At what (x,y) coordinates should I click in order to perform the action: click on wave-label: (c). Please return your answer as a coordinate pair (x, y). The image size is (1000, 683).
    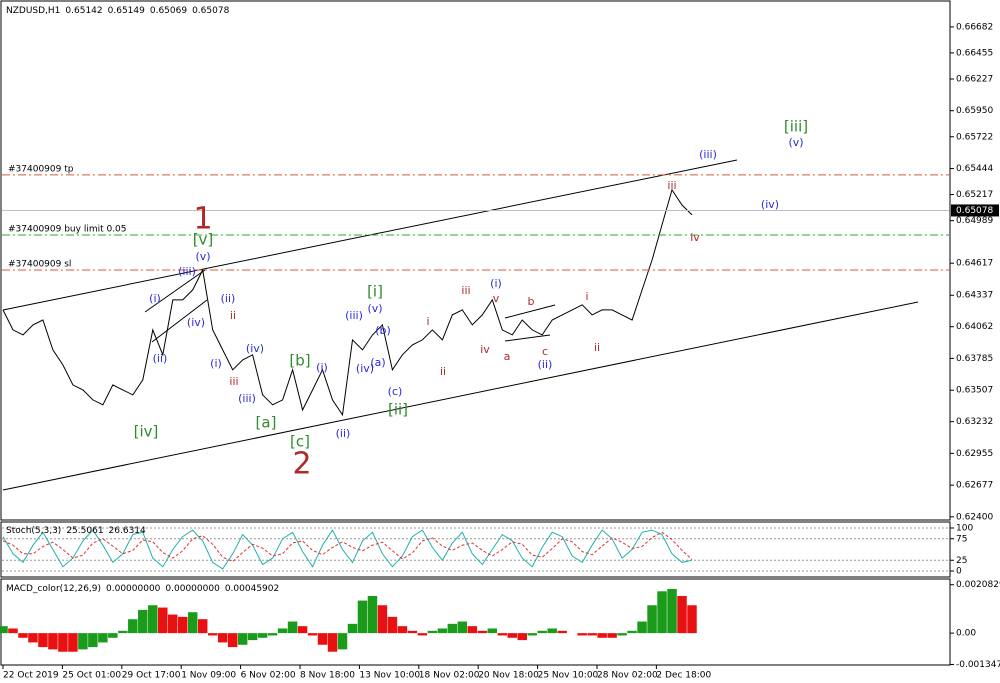
    Looking at the image, I should click on (395, 391).